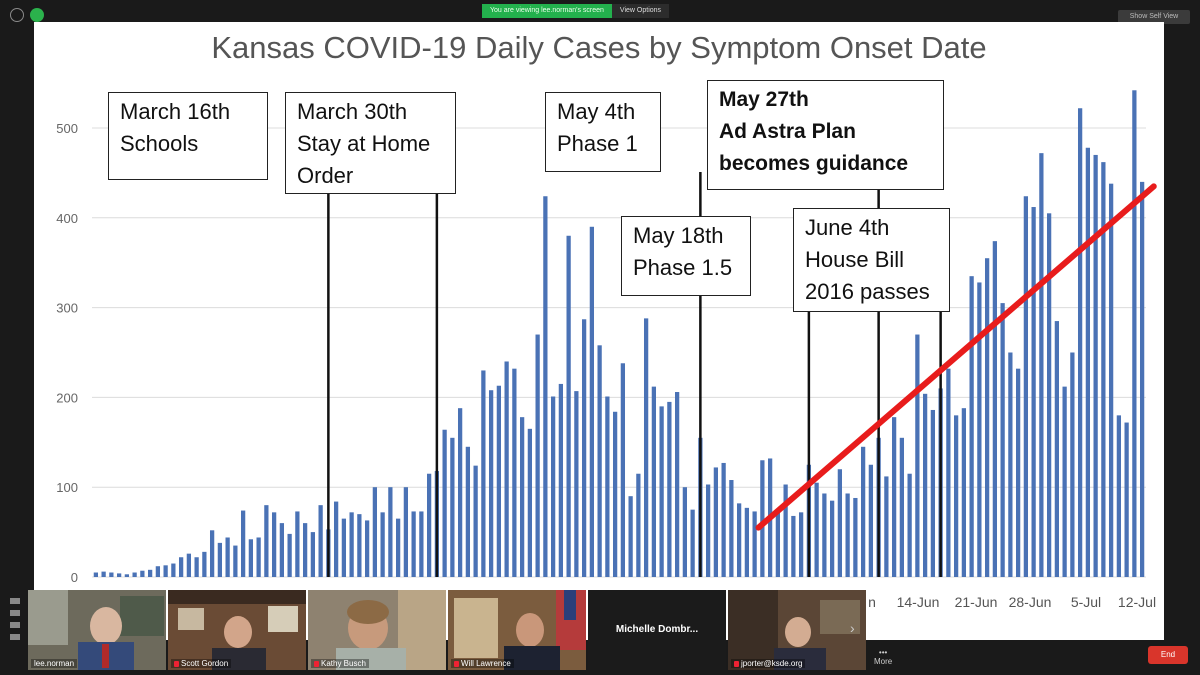  I want to click on event-annotation: March 16th Schools, so click(188, 136).